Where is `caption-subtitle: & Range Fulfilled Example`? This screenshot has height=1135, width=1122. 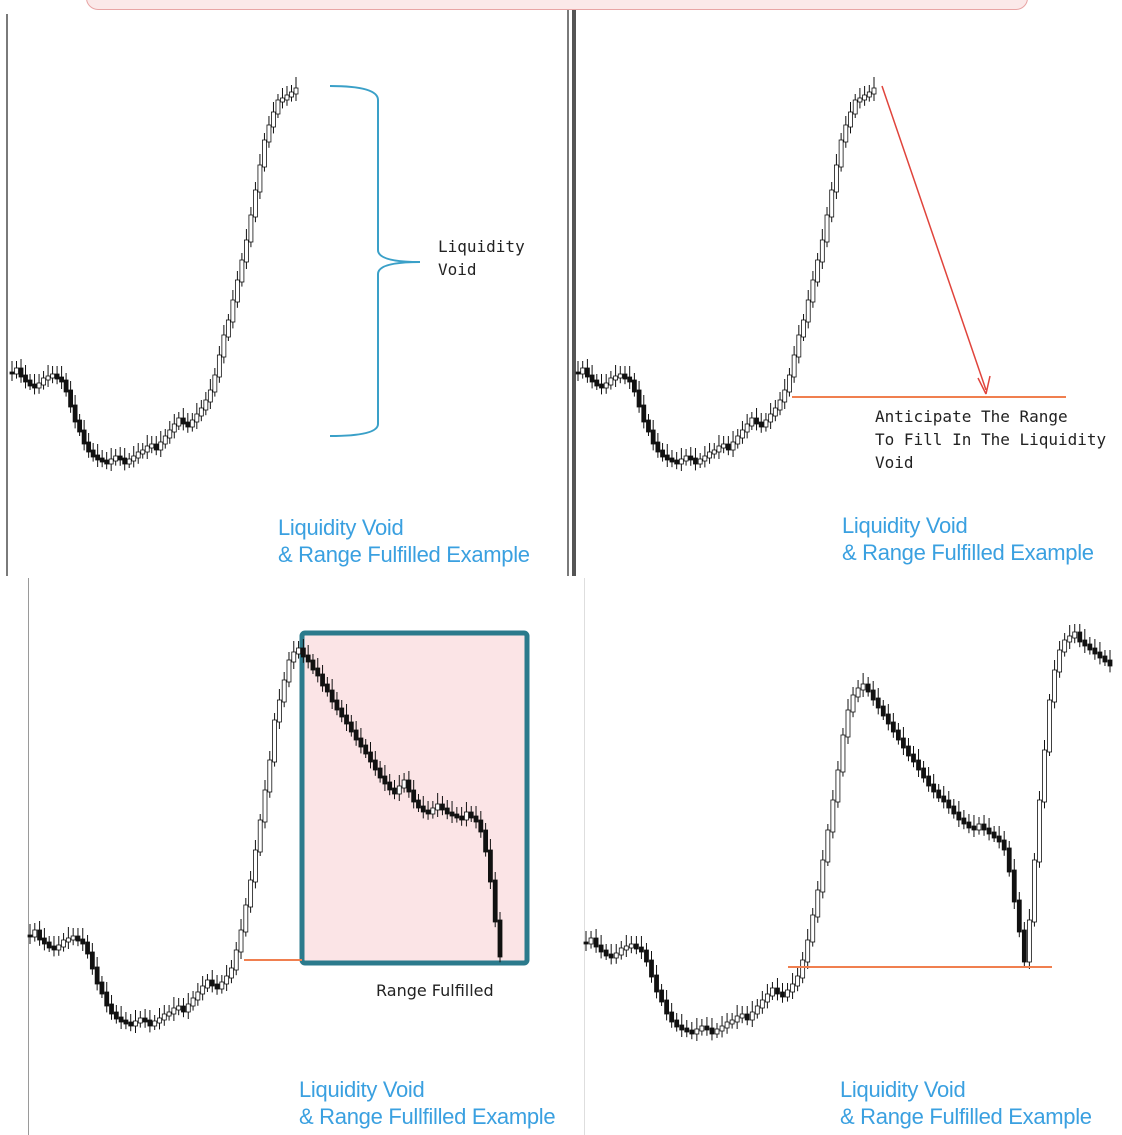 caption-subtitle: & Range Fulfilled Example is located at coordinates (404, 554).